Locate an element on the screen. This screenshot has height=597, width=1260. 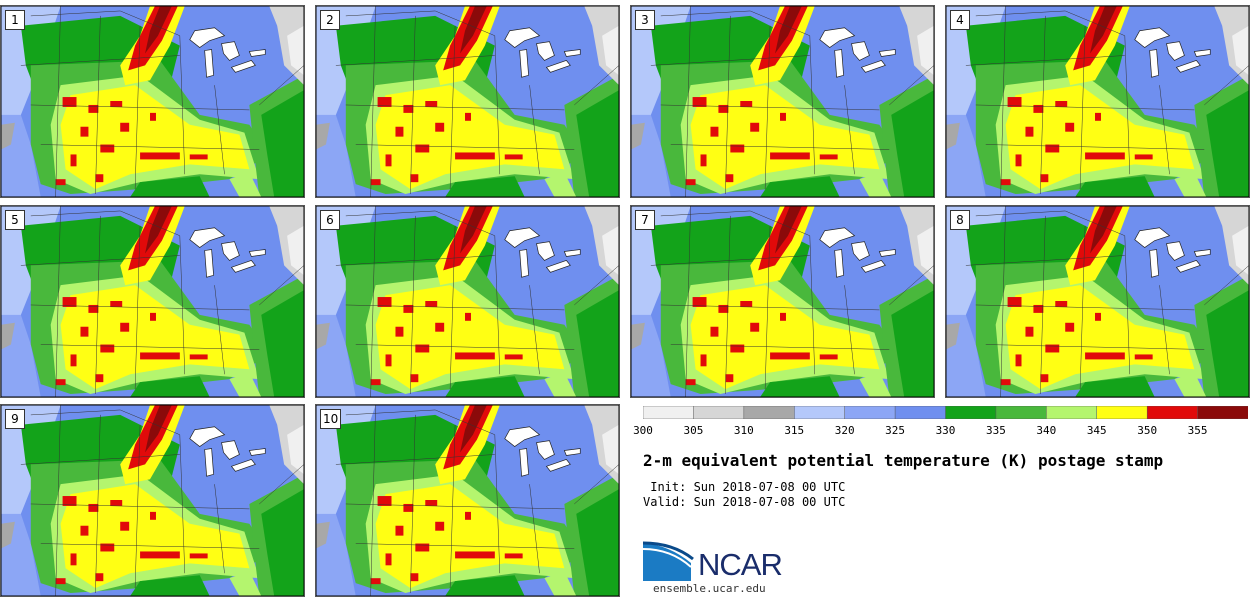
member-number-label: 1 is located at coordinates (15, 20).